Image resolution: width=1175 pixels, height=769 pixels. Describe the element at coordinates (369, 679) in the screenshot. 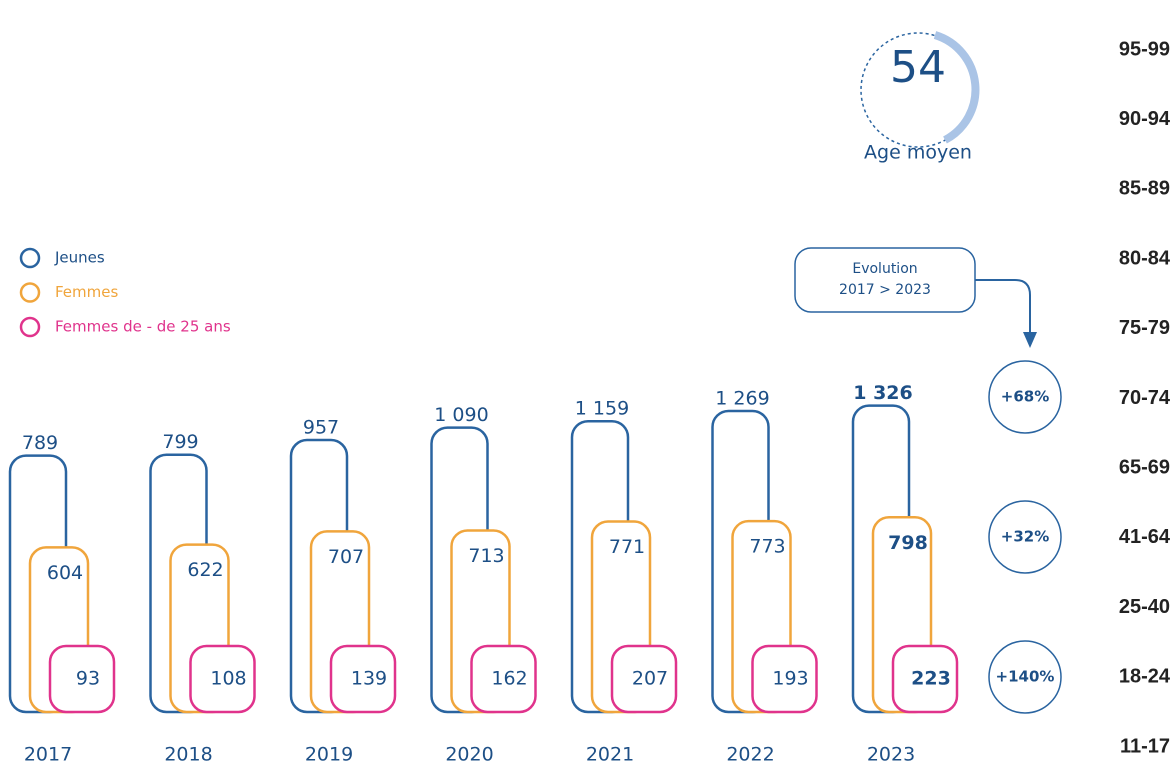

I see `value-label: 139` at that location.